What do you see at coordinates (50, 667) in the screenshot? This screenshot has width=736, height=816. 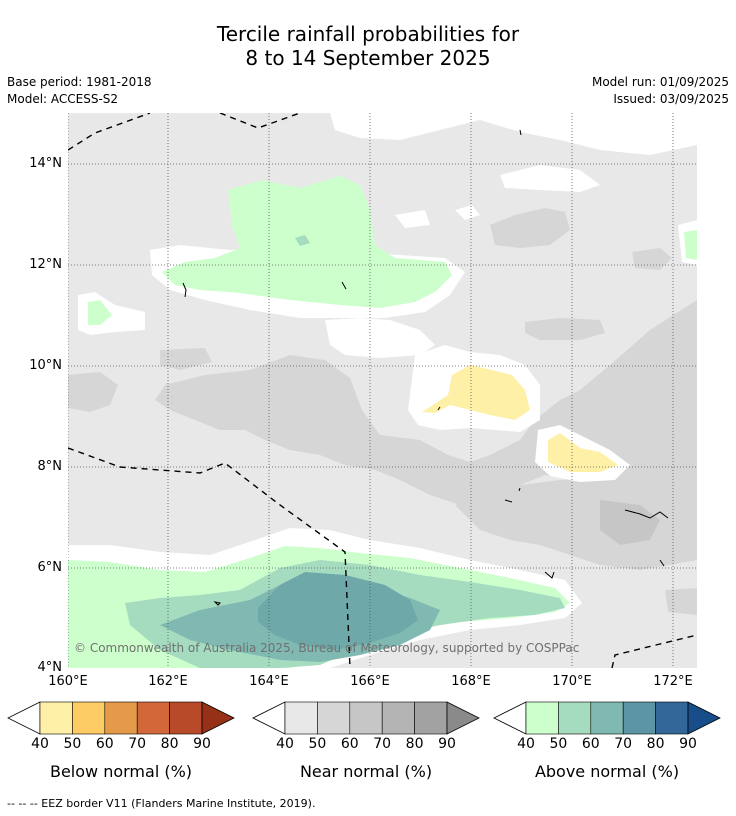 I see `lat-label: 4°N` at bounding box center [50, 667].